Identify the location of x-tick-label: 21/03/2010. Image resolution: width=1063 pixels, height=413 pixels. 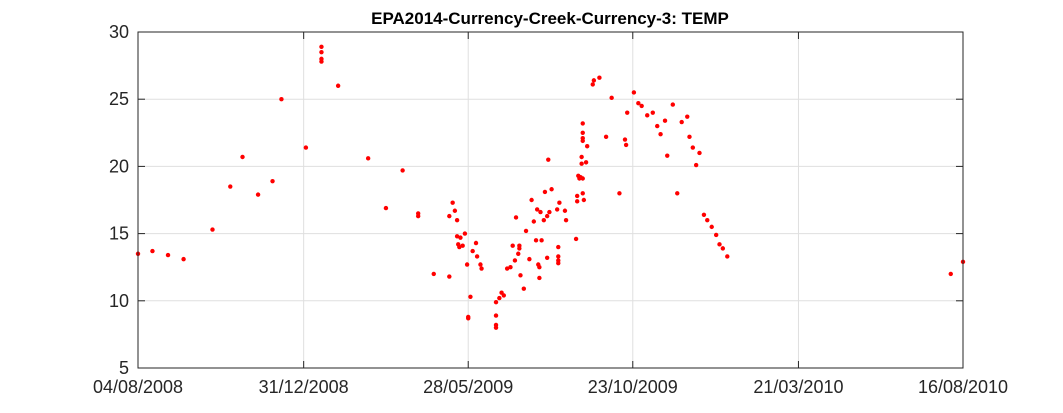
(798, 387).